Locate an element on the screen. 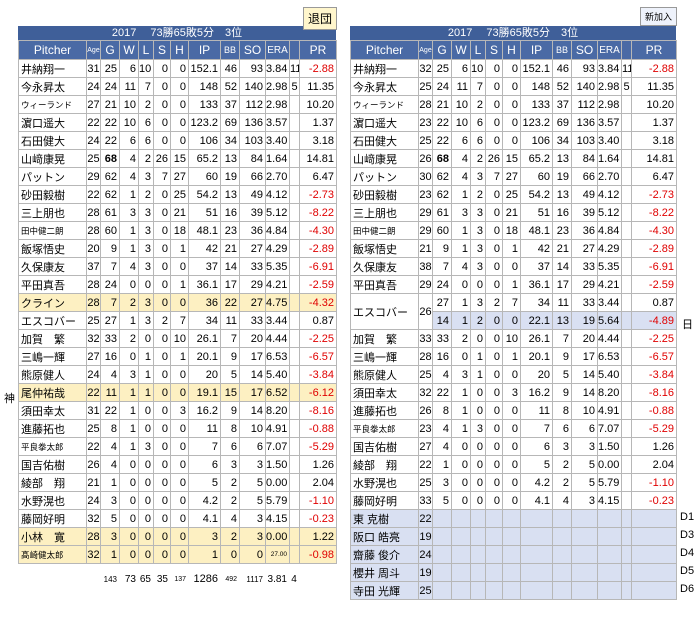 Image resolution: width=700 pixels, height=622 pixels. stat-ip: 54.2 is located at coordinates (536, 194).